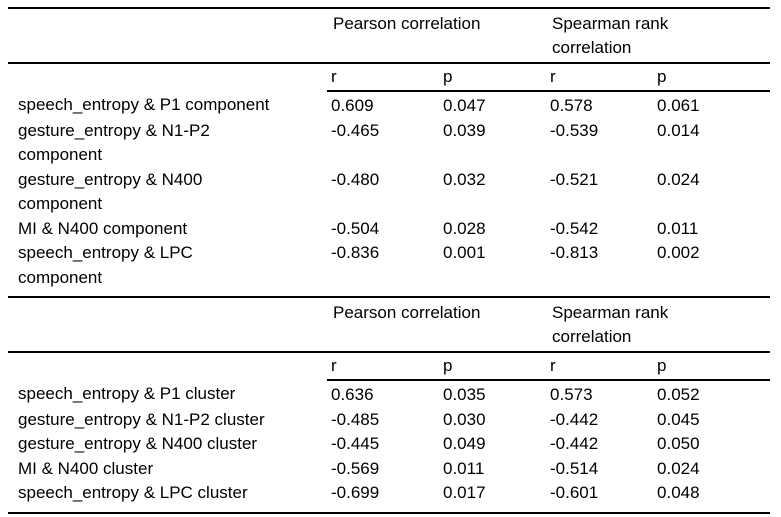 This screenshot has height=517, width=781. I want to click on spearman-p-value: 0.050, so click(678, 443).